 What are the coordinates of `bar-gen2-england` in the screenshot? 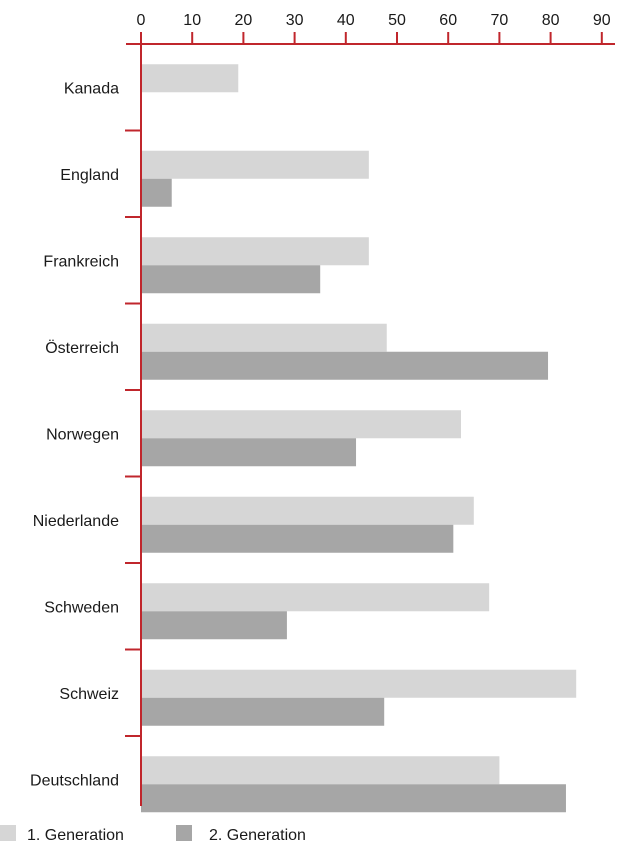 It's located at (156, 192).